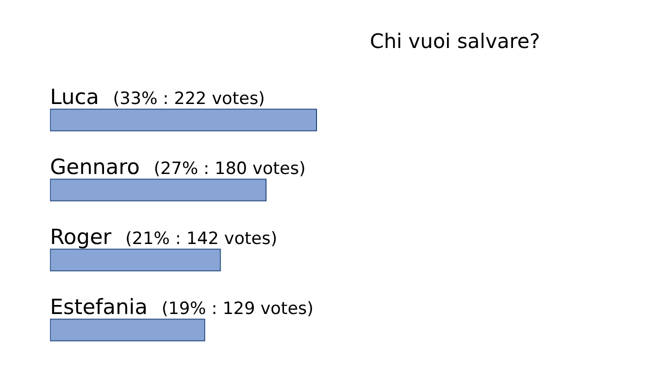 The image size is (660, 376). Describe the element at coordinates (201, 239) in the screenshot. I see `data-label: (21% : 142 votes)` at that location.